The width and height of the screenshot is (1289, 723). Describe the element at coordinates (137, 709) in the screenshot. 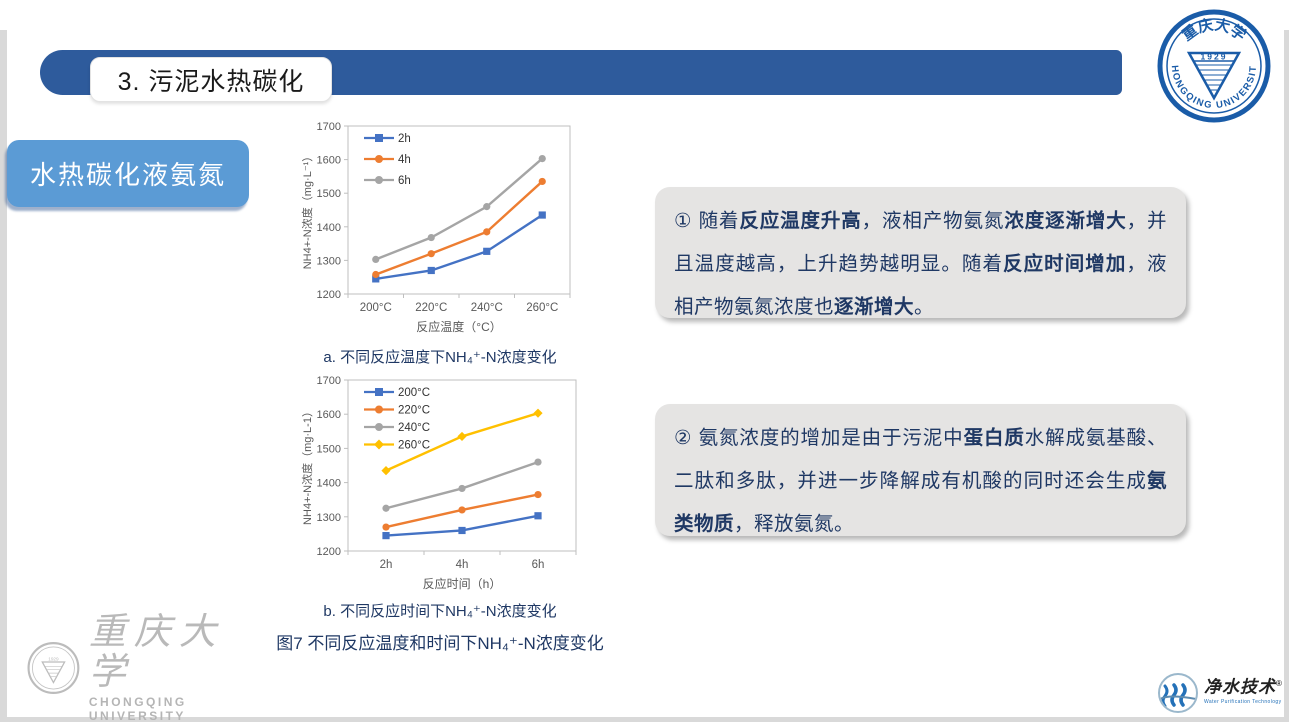

I see `watermark-en-text: CHONGQING UNIVERSITY` at that location.